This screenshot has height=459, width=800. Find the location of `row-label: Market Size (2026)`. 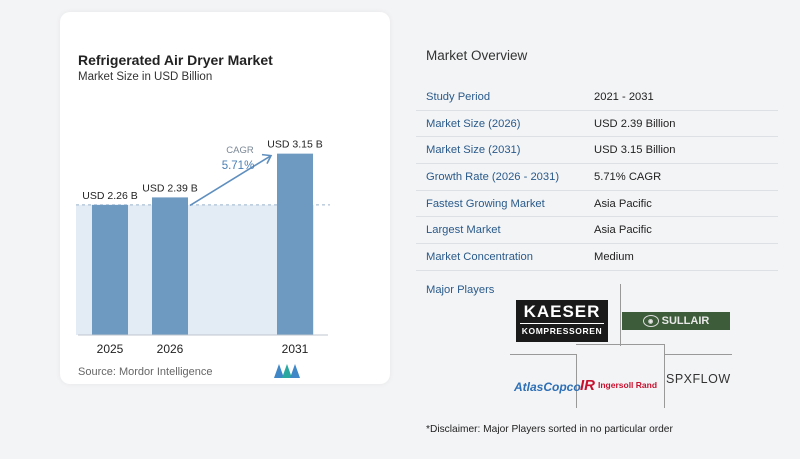

row-label: Market Size (2026) is located at coordinates (473, 123).